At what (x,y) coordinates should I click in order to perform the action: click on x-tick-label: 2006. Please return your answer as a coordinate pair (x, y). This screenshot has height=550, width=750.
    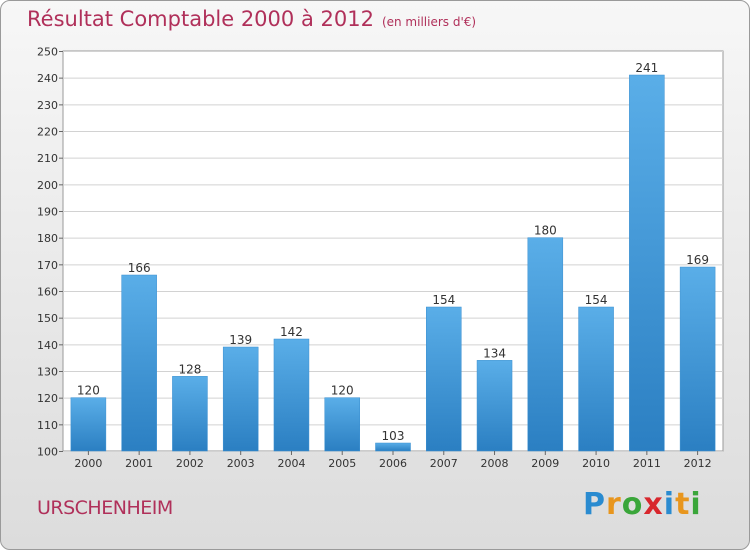
    Looking at the image, I should click on (393, 463).